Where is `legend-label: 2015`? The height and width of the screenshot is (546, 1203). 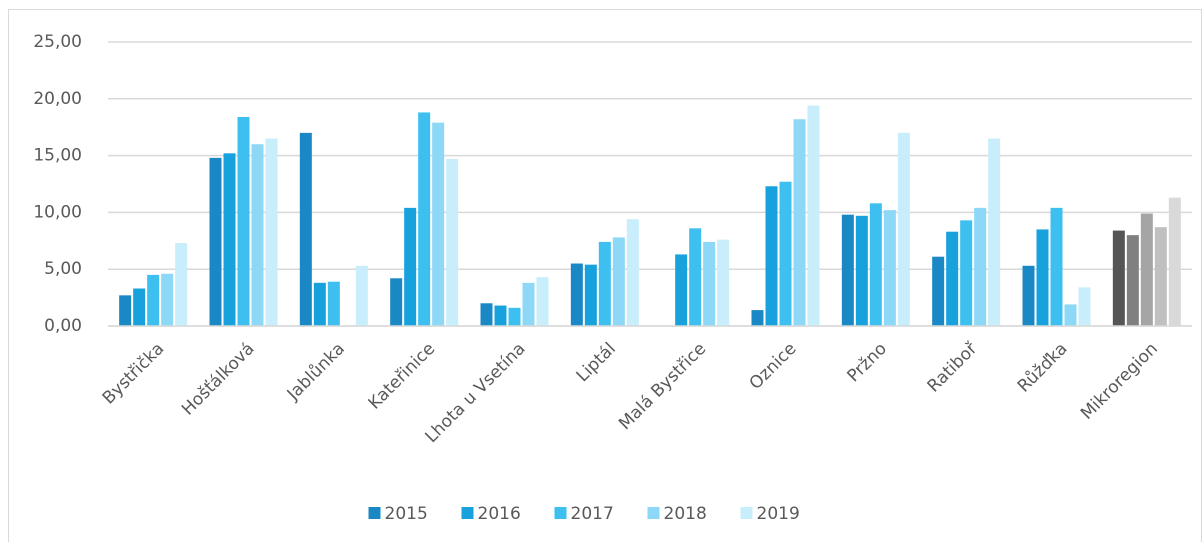 legend-label: 2015 is located at coordinates (406, 514).